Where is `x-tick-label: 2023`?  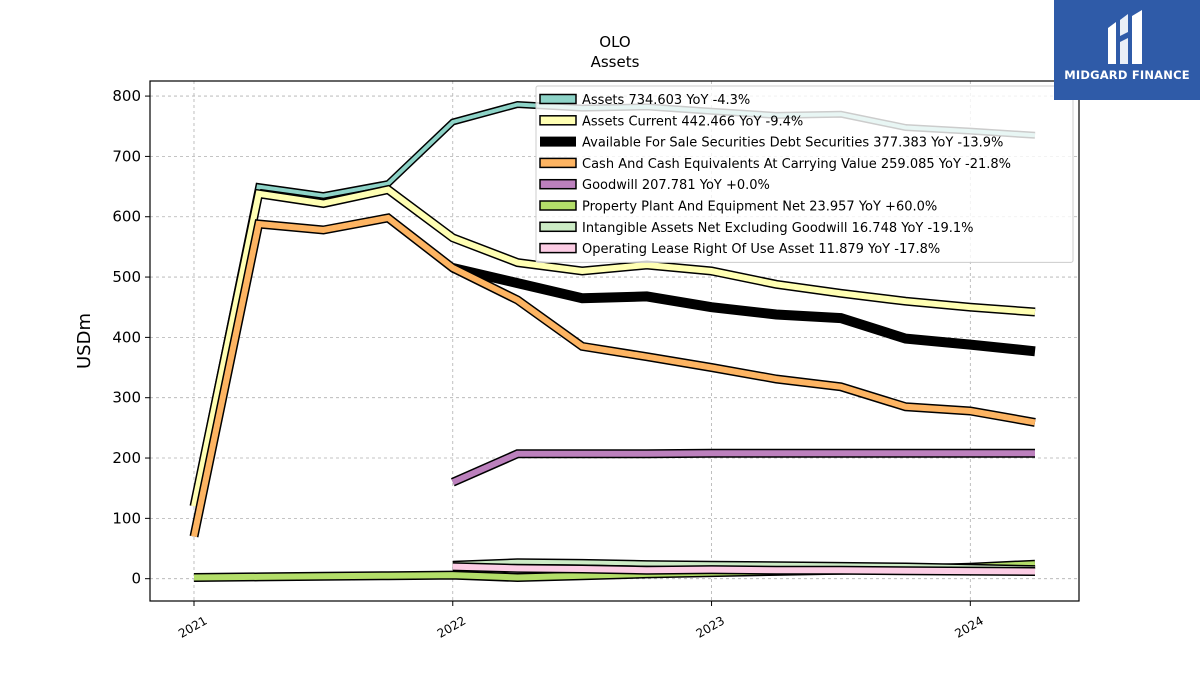 x-tick-label: 2023 is located at coordinates (710, 626).